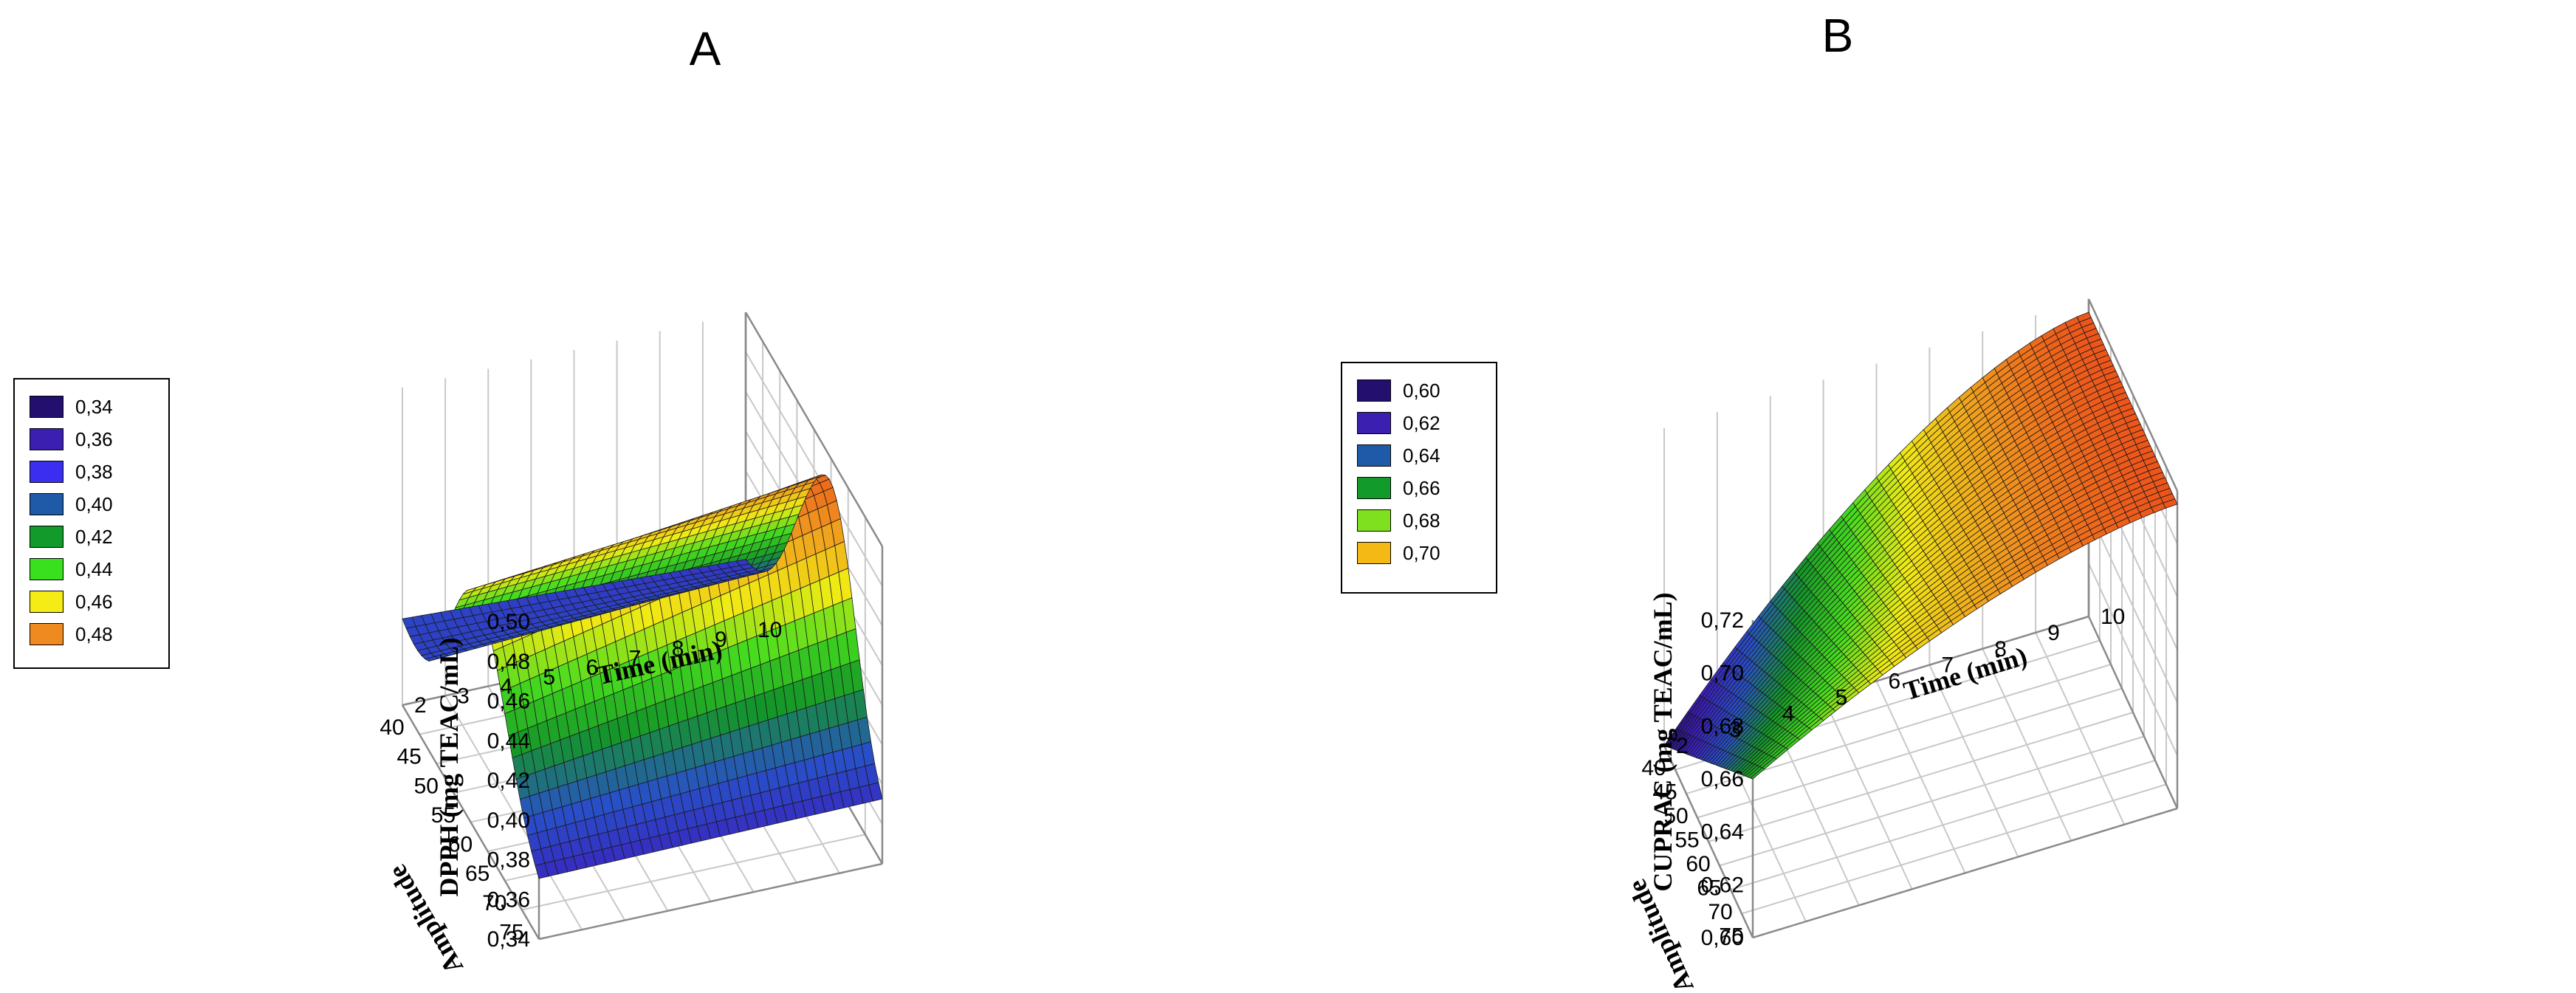 This screenshot has width=2576, height=993. I want to click on legend-item: 0,38, so click(64, 472).